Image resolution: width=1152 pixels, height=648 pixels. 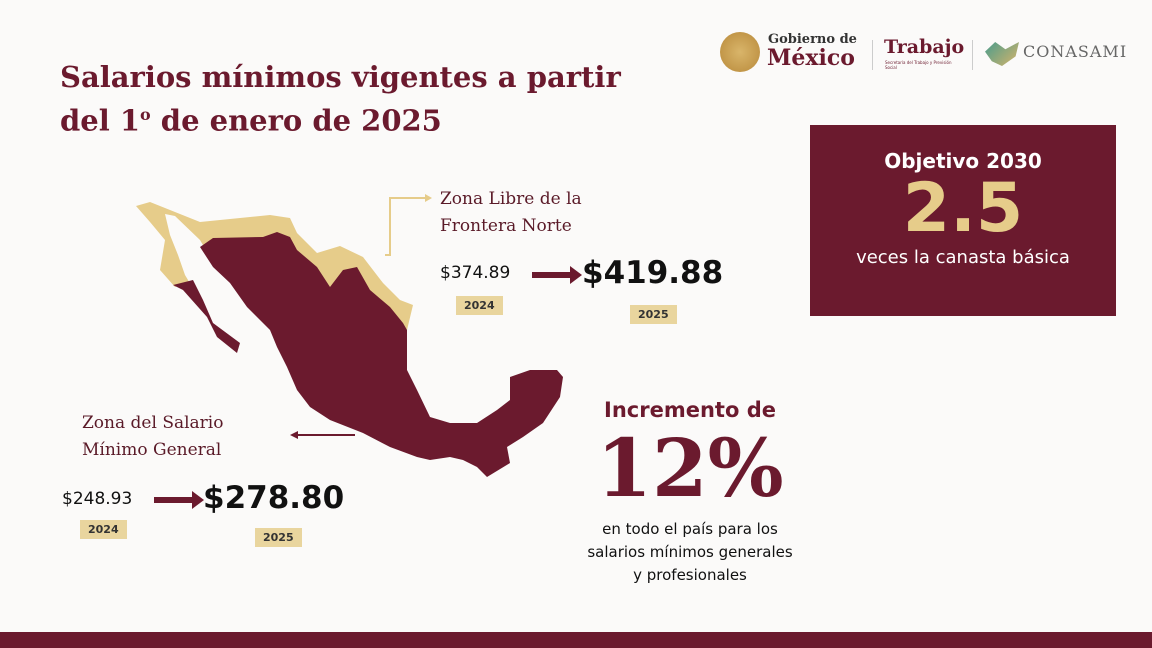 What do you see at coordinates (690, 410) in the screenshot?
I see `increase-title: Incremento de` at bounding box center [690, 410].